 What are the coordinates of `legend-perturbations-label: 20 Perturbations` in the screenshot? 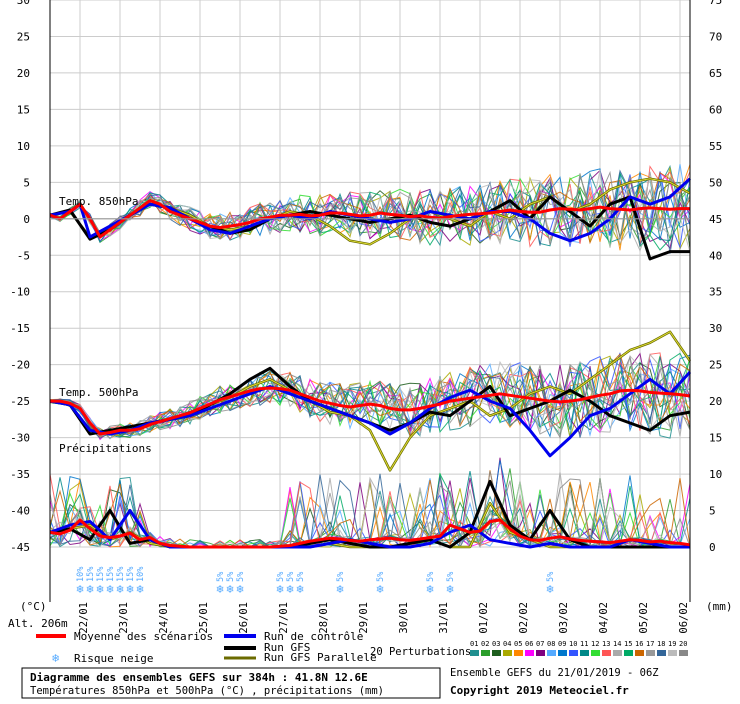 It's located at (420, 652).